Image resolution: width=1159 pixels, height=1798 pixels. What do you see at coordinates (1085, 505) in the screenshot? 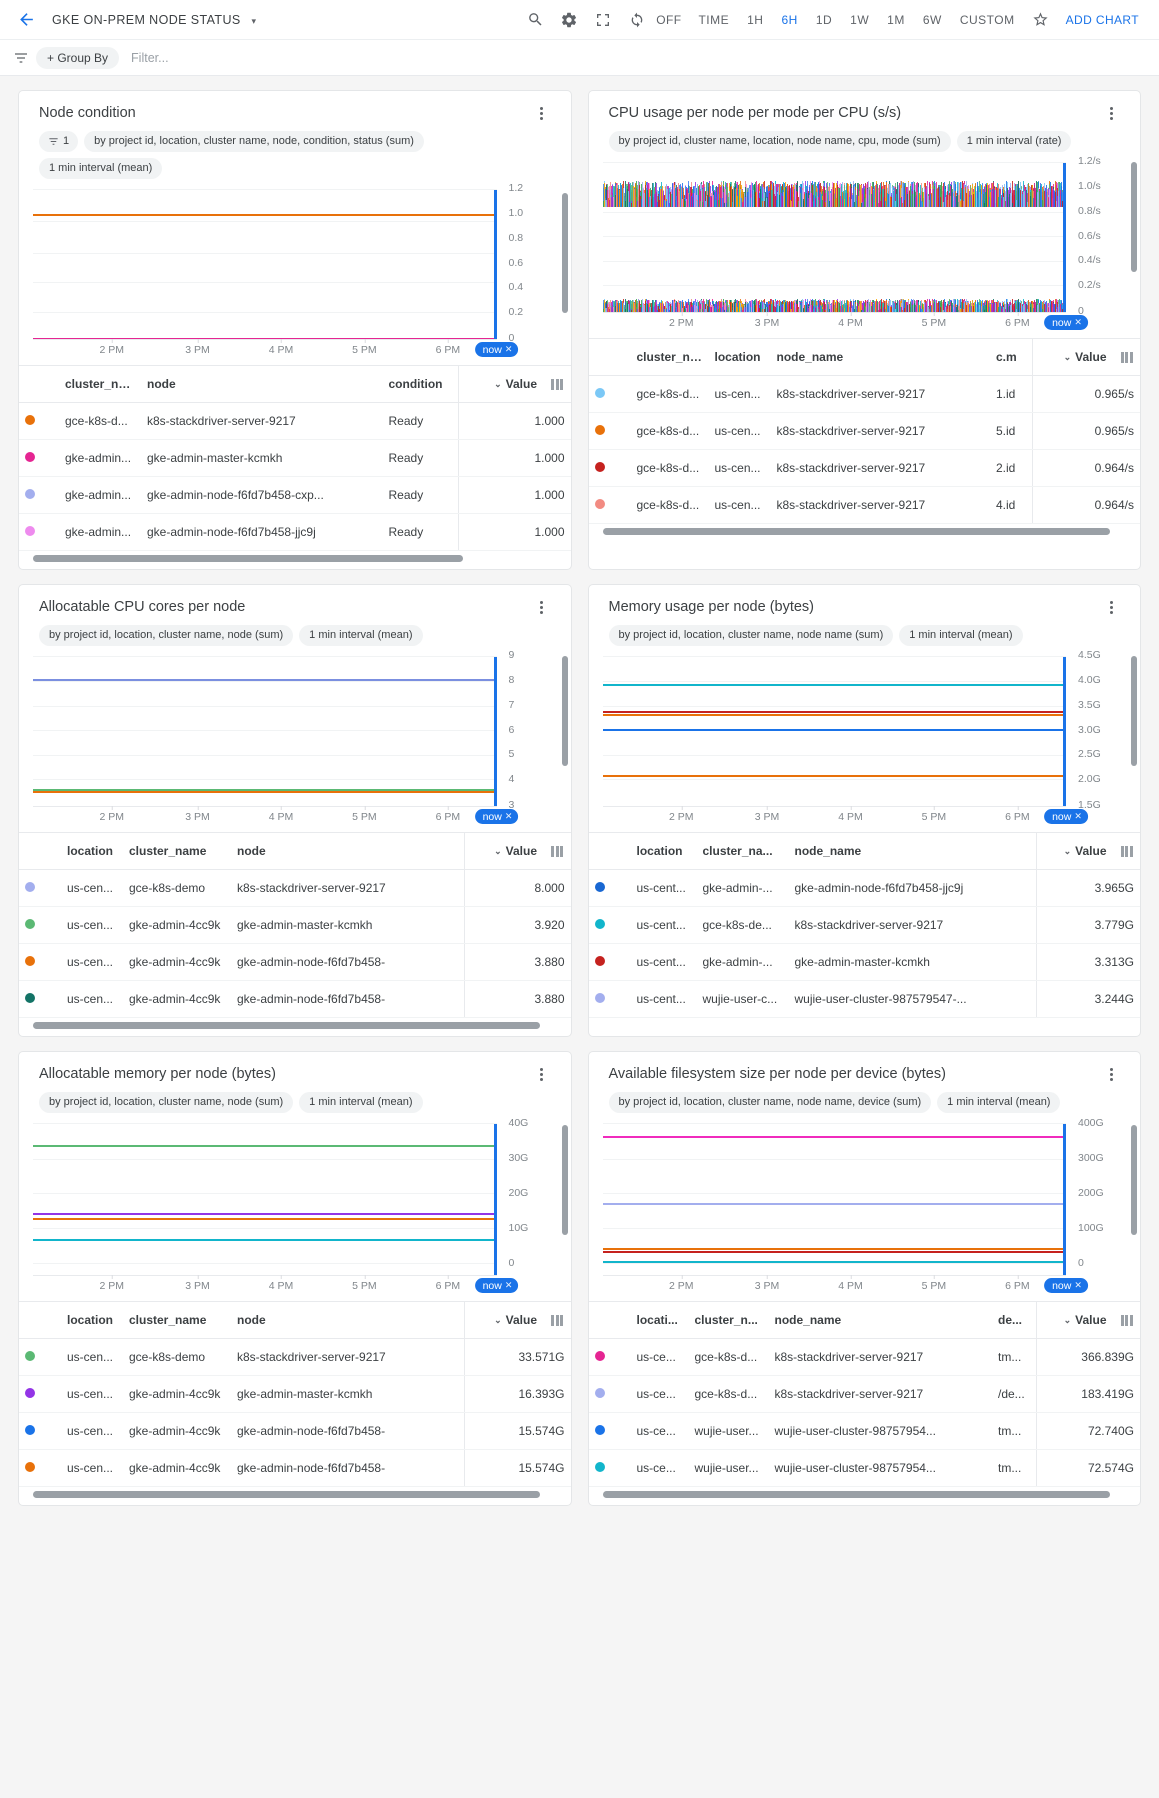
I see `cell-value: 0.964/s` at bounding box center [1085, 505].